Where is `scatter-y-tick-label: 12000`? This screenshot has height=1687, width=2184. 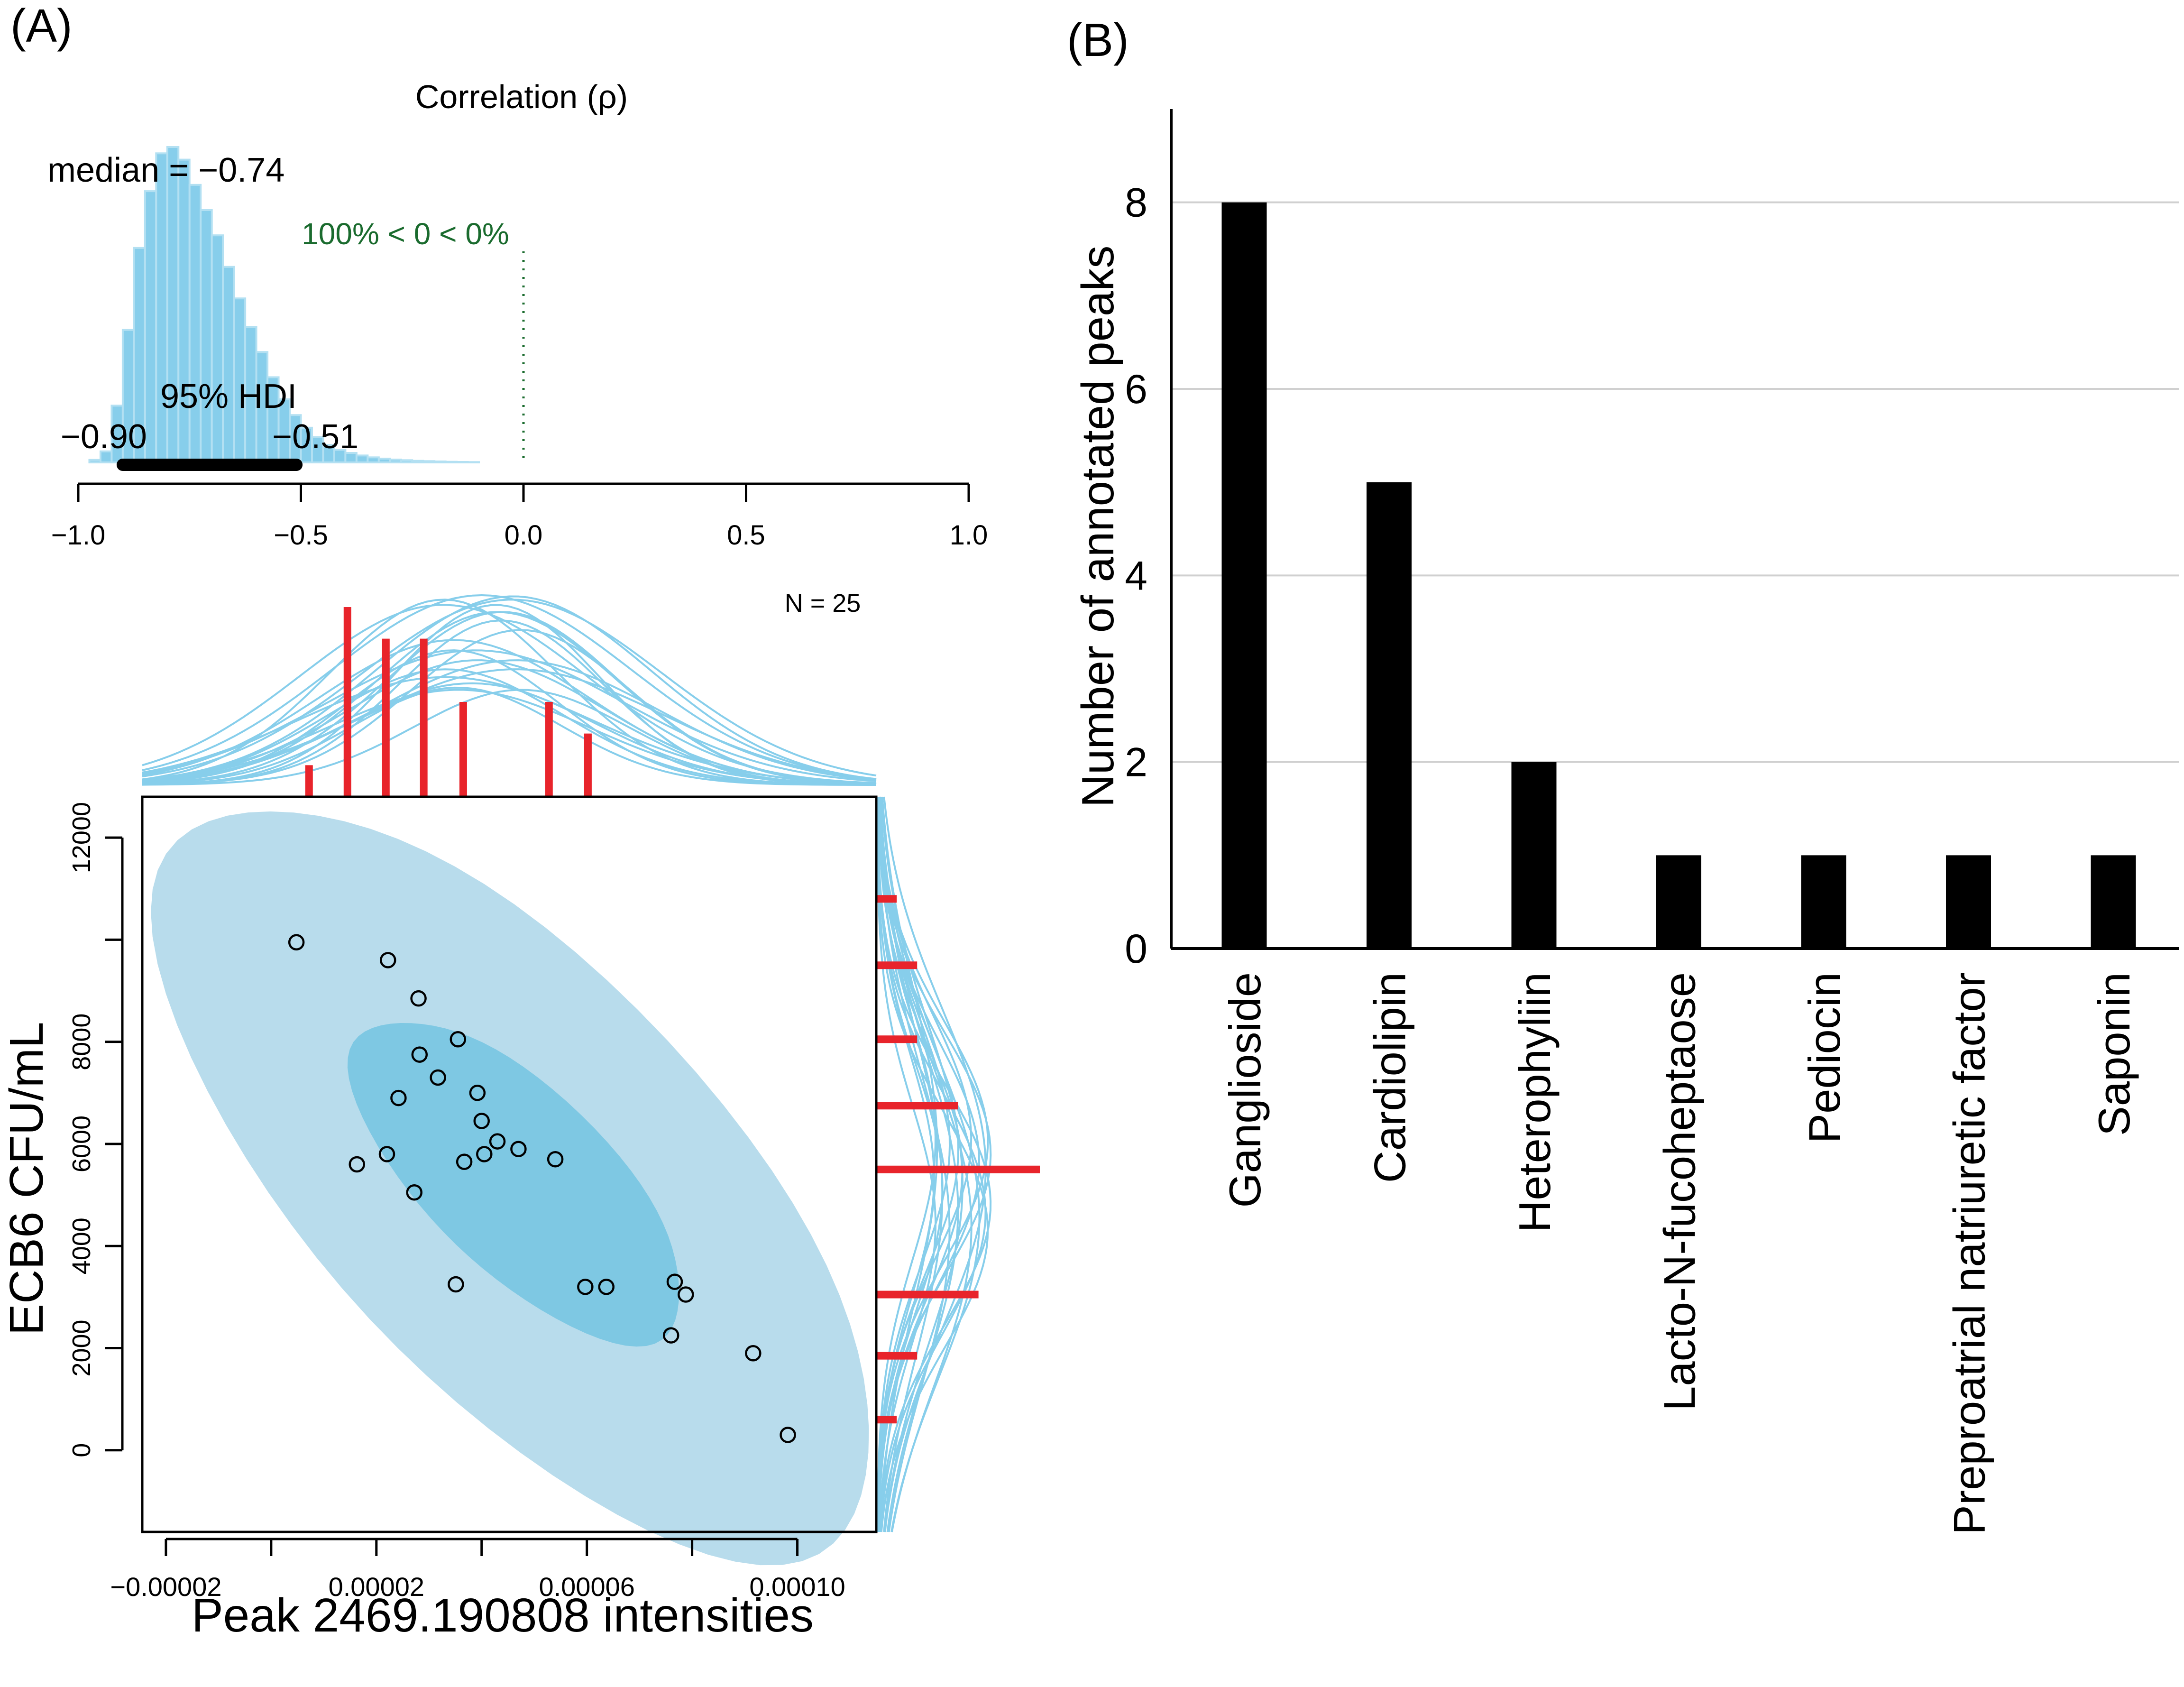
scatter-y-tick-label: 12000 is located at coordinates (81, 837).